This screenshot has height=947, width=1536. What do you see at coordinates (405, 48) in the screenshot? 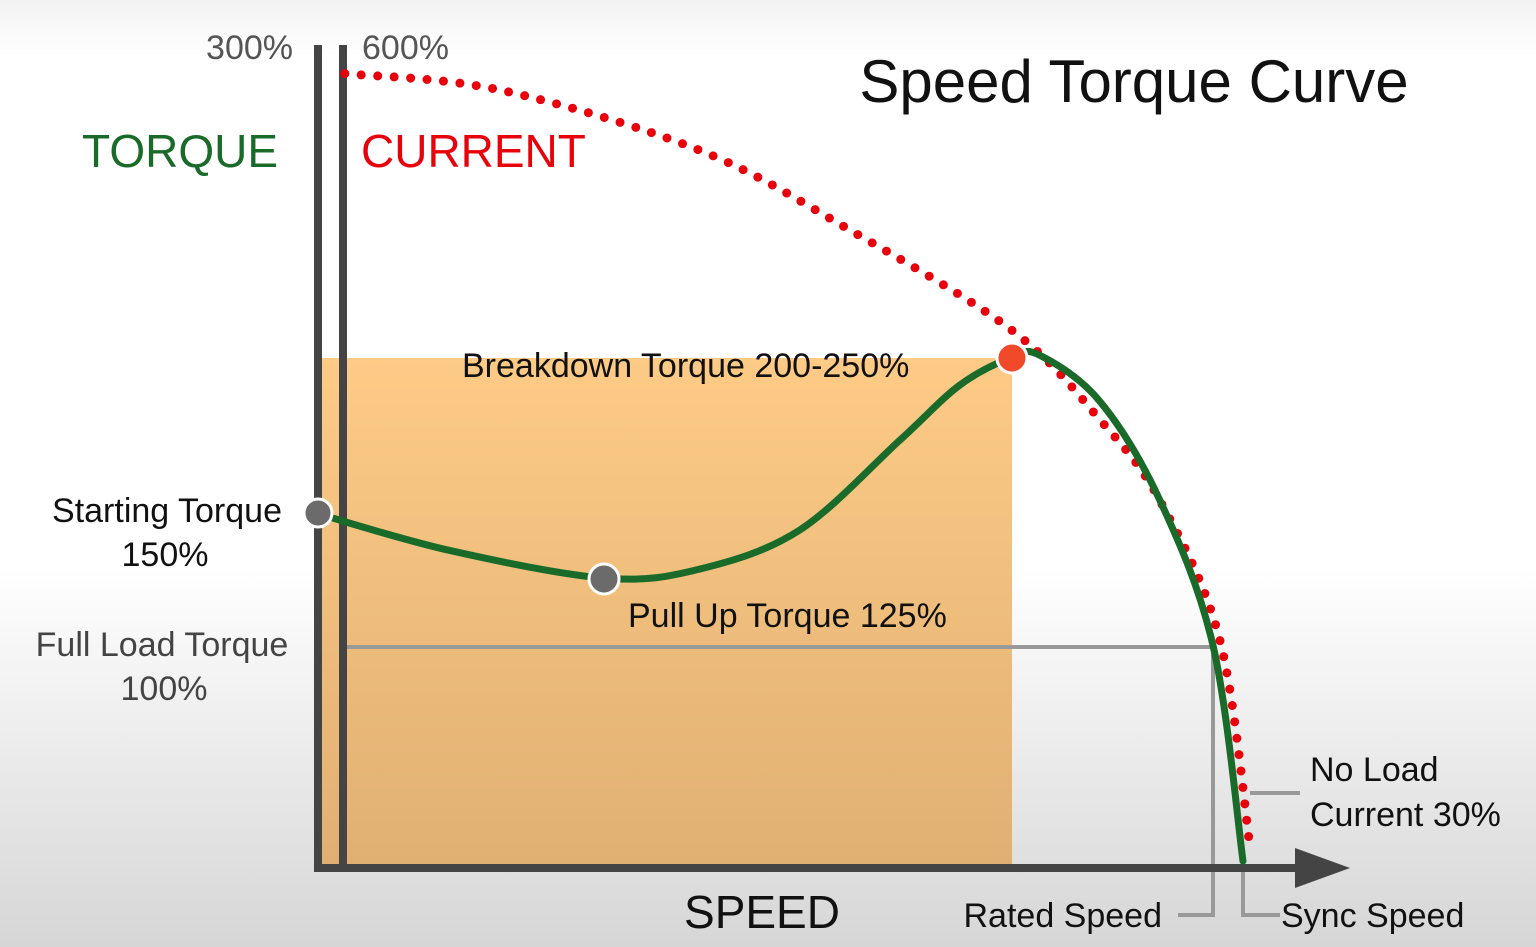
I see `current-max-tick: 600%` at bounding box center [405, 48].